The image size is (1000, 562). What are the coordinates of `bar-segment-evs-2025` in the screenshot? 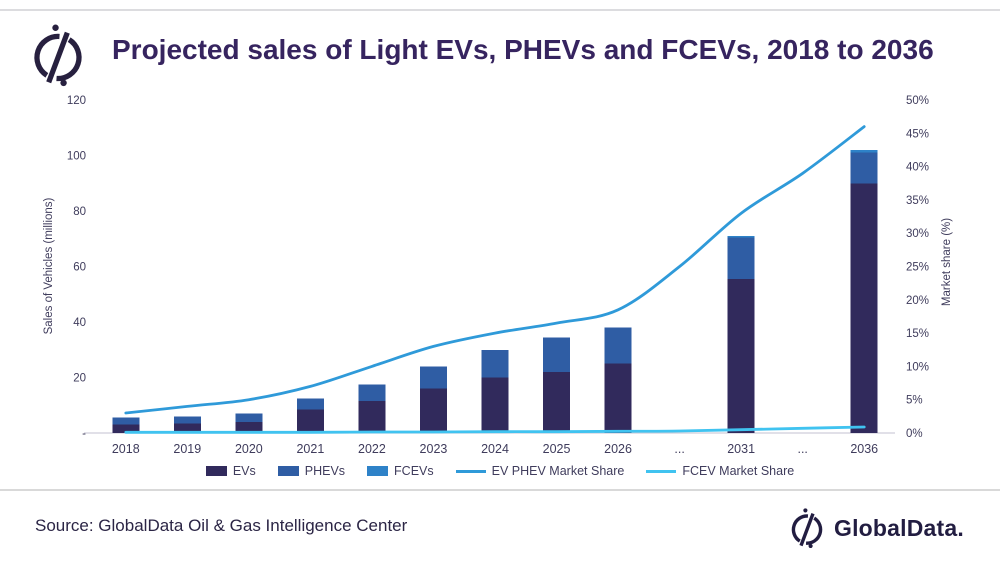 It's located at (557, 402).